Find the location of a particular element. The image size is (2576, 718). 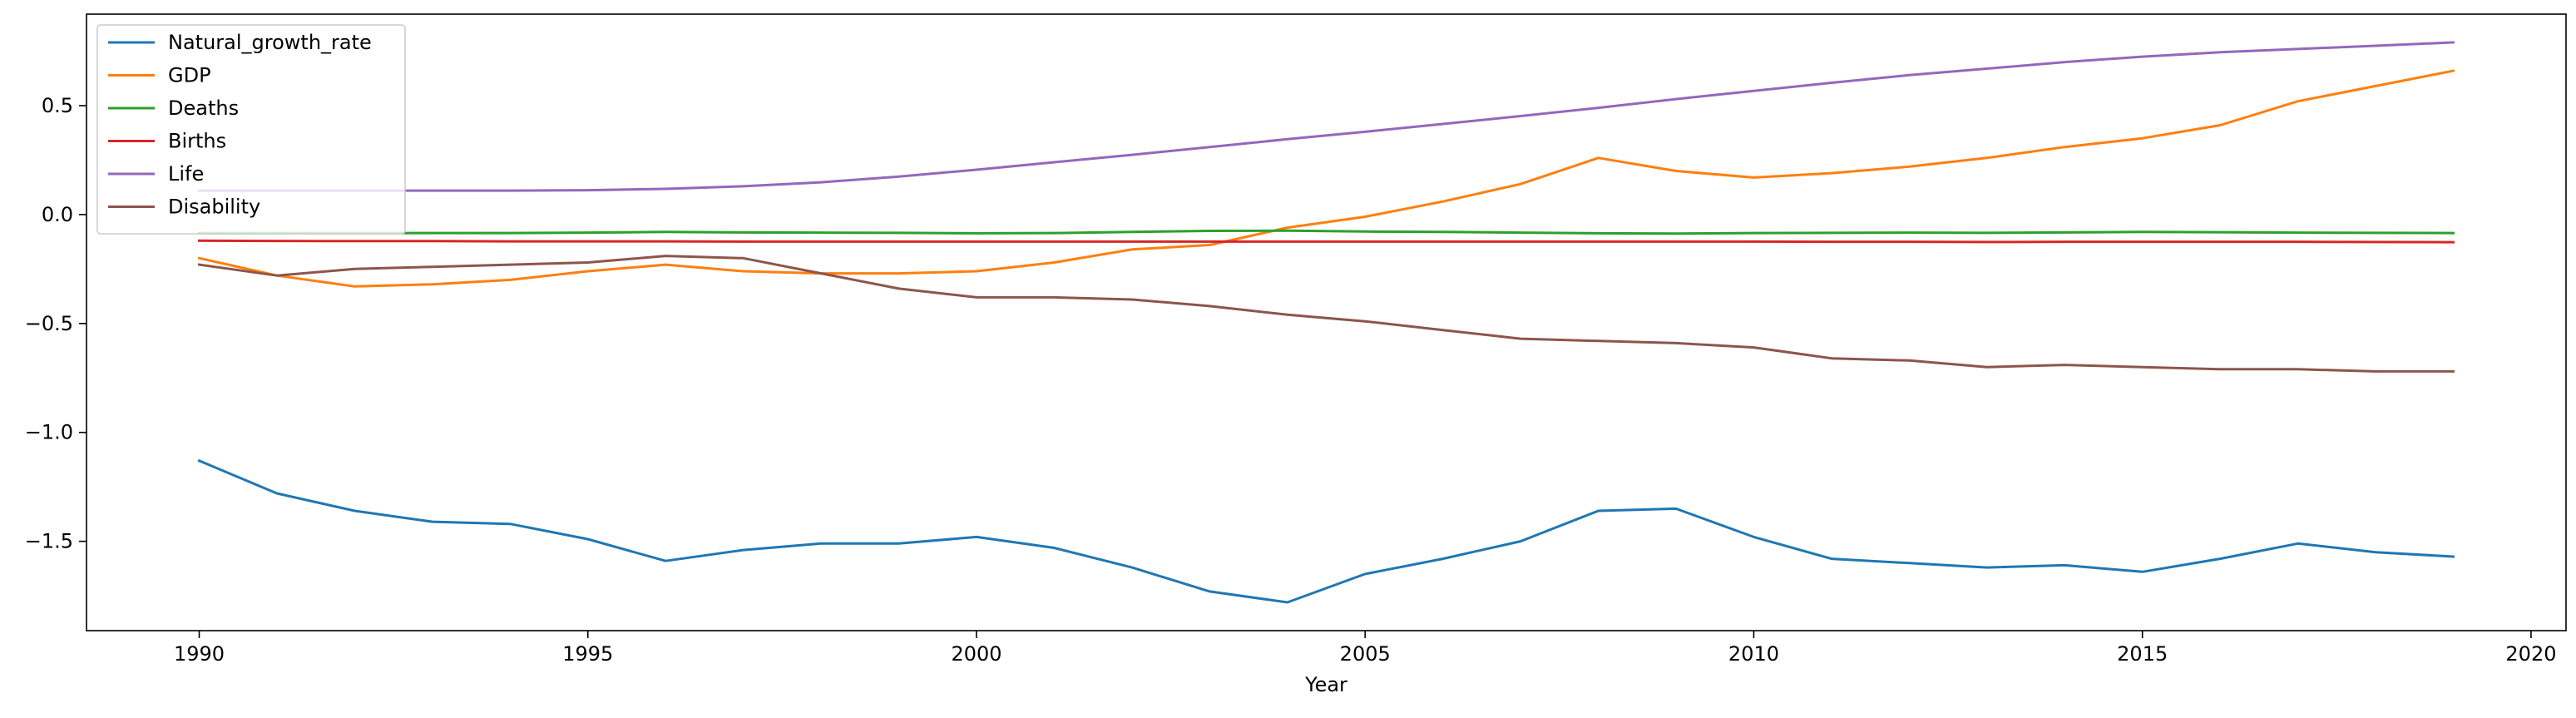

x-axis-label: Year is located at coordinates (1325, 684).